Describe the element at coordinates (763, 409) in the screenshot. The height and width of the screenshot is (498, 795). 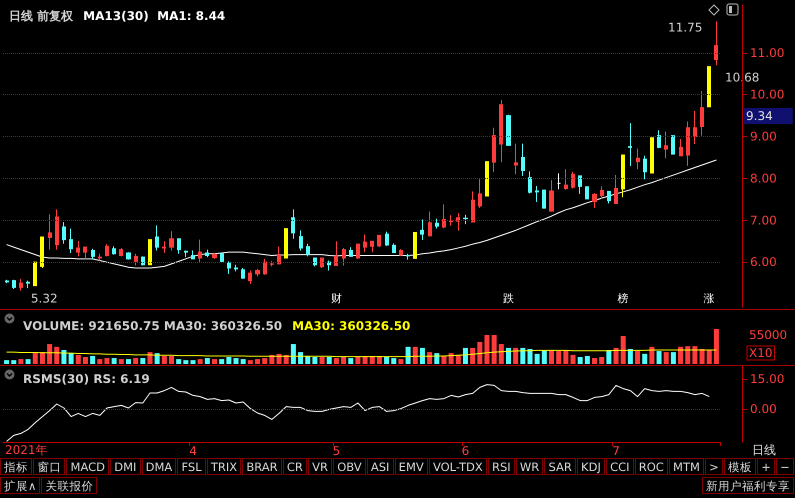
I see `y-tick-label: 0.00` at that location.